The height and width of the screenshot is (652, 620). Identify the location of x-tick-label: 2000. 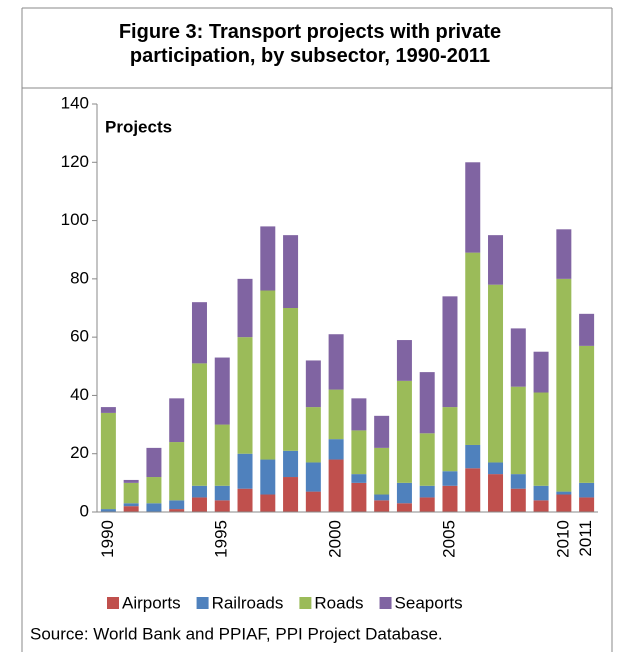
(335, 539).